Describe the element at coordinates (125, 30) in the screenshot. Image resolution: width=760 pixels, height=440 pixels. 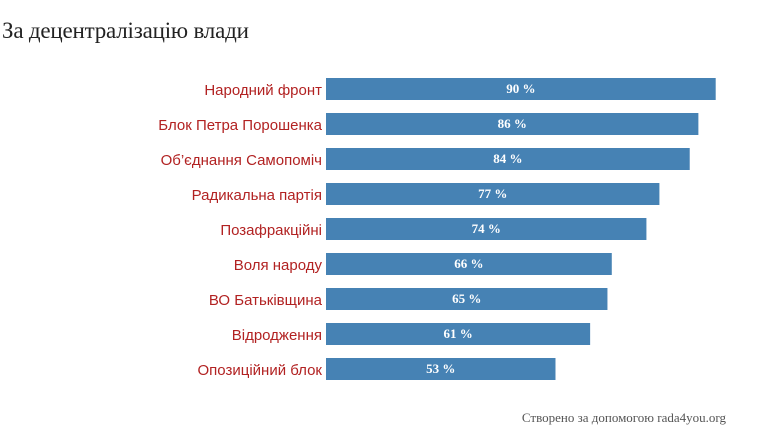
I see `chart-title: За децентралізацію влади` at that location.